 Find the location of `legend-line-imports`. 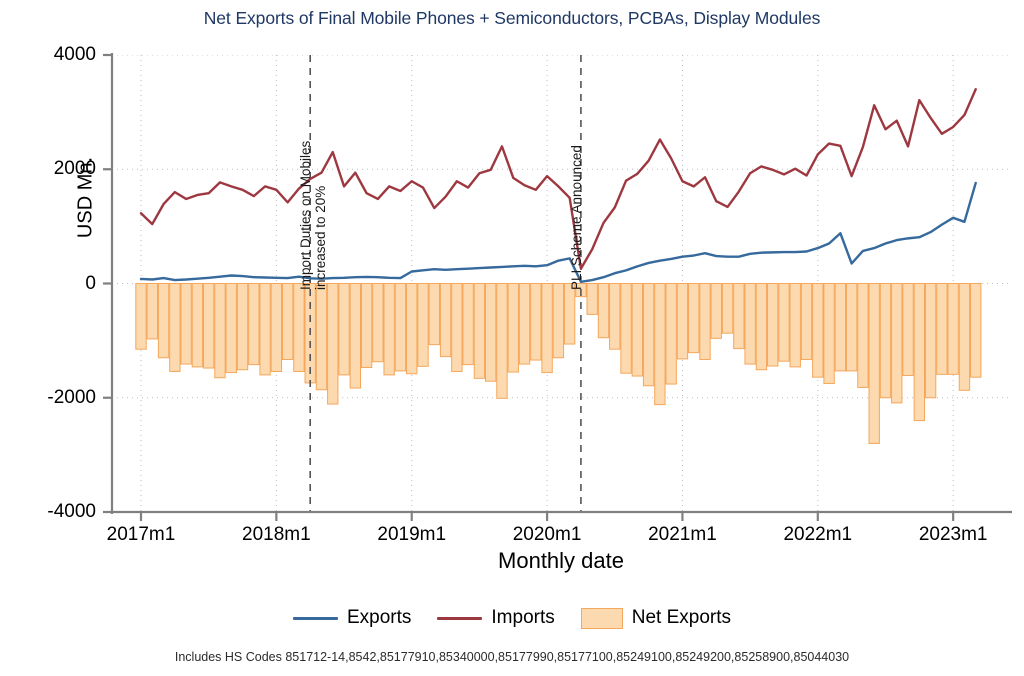

legend-line-imports is located at coordinates (460, 618).